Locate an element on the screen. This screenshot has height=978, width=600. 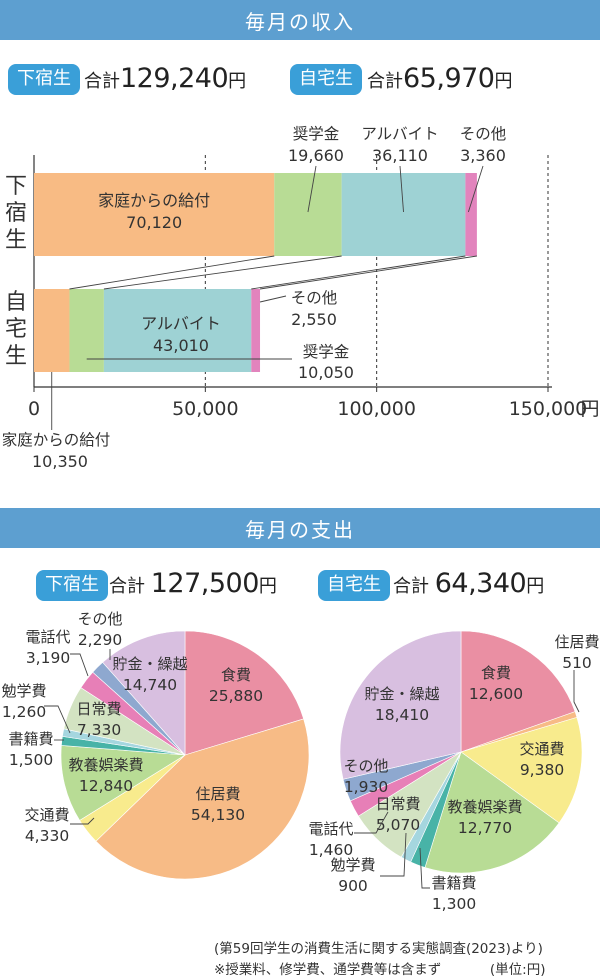
slice-value: 900 is located at coordinates (353, 886).